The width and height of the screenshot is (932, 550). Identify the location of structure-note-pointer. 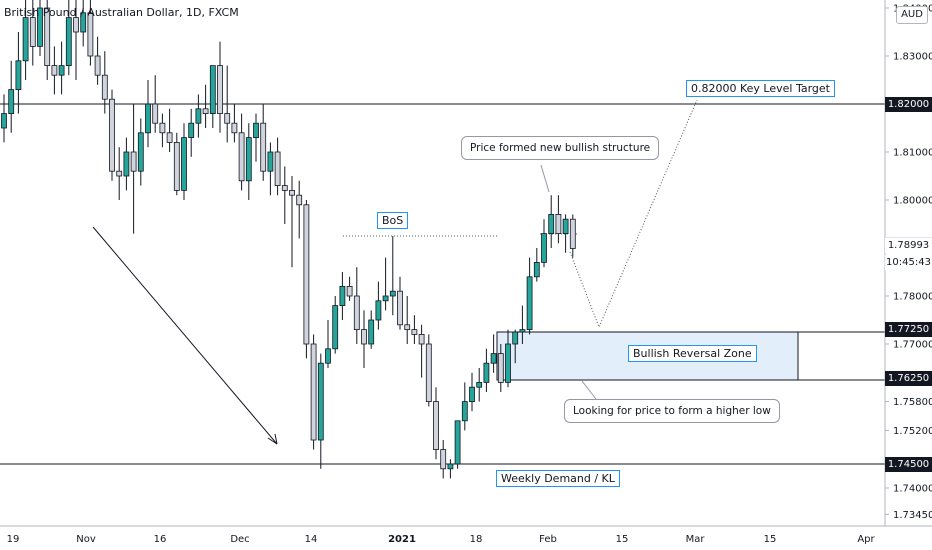
(545, 178).